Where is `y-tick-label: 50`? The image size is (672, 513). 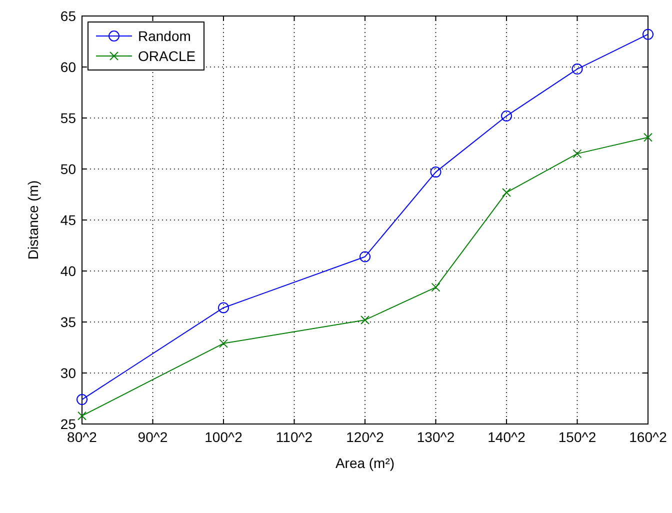
y-tick-label: 50 is located at coordinates (68, 169).